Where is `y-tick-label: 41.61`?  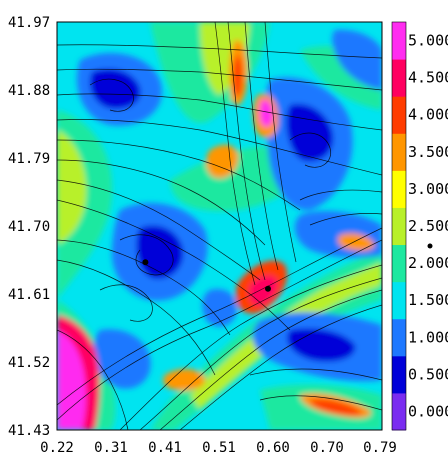 y-tick-label: 41.61 is located at coordinates (29, 295).